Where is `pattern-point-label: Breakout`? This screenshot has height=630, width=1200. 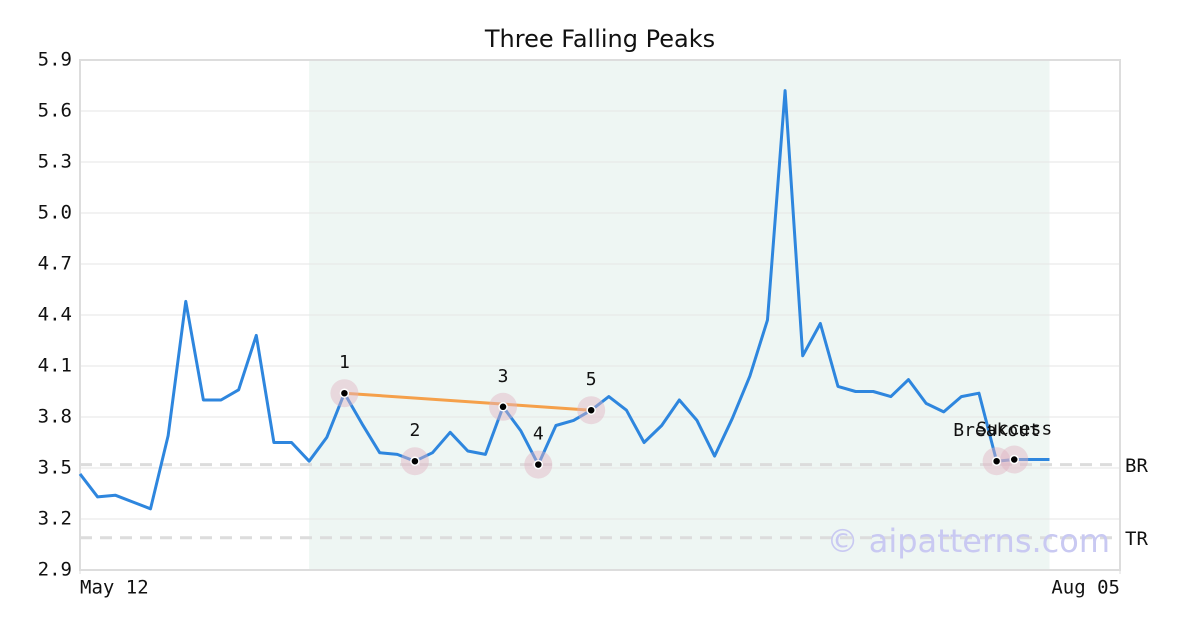 pattern-point-label: Breakout is located at coordinates (996, 430).